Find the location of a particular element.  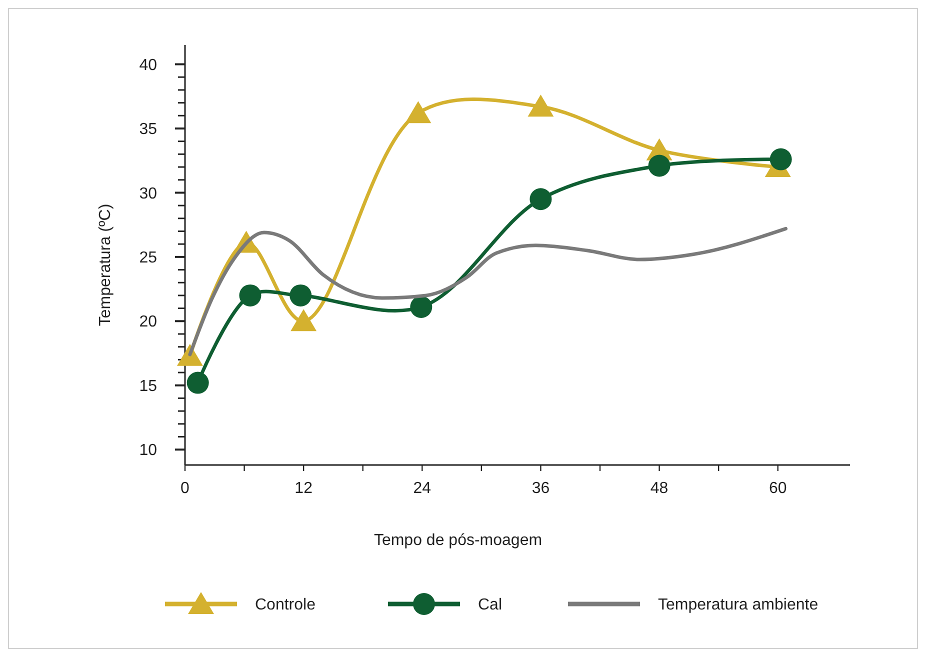

x-tick-label: 60 is located at coordinates (777, 488).